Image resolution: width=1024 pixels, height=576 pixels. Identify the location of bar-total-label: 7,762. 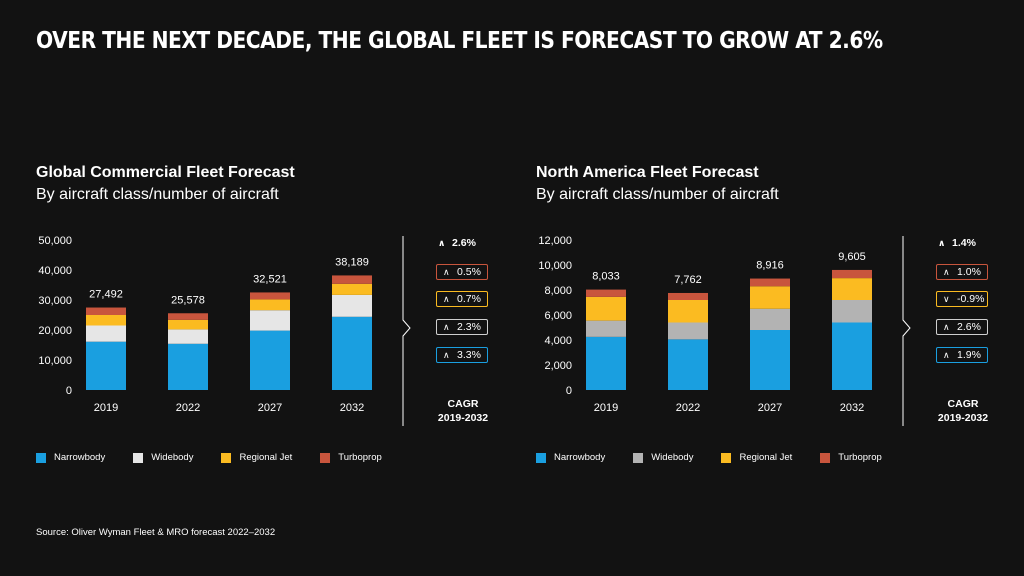
(688, 280).